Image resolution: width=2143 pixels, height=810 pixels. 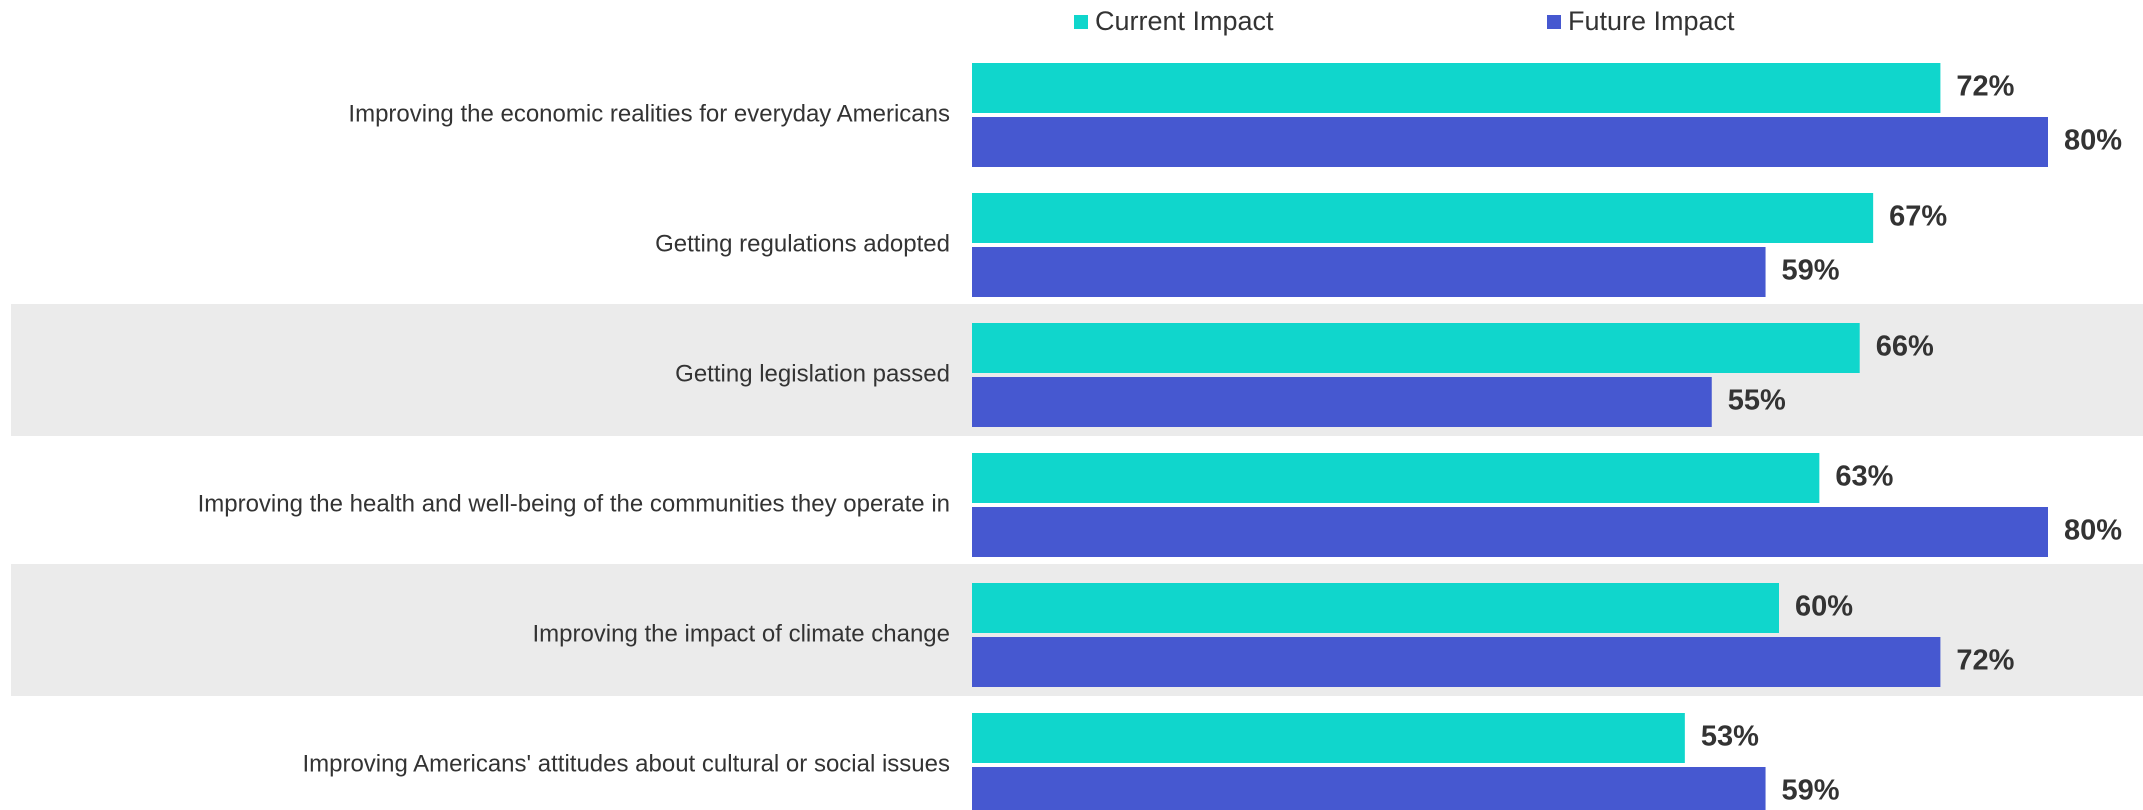 I want to click on category-label: Getting legislation passed, so click(x=812, y=373).